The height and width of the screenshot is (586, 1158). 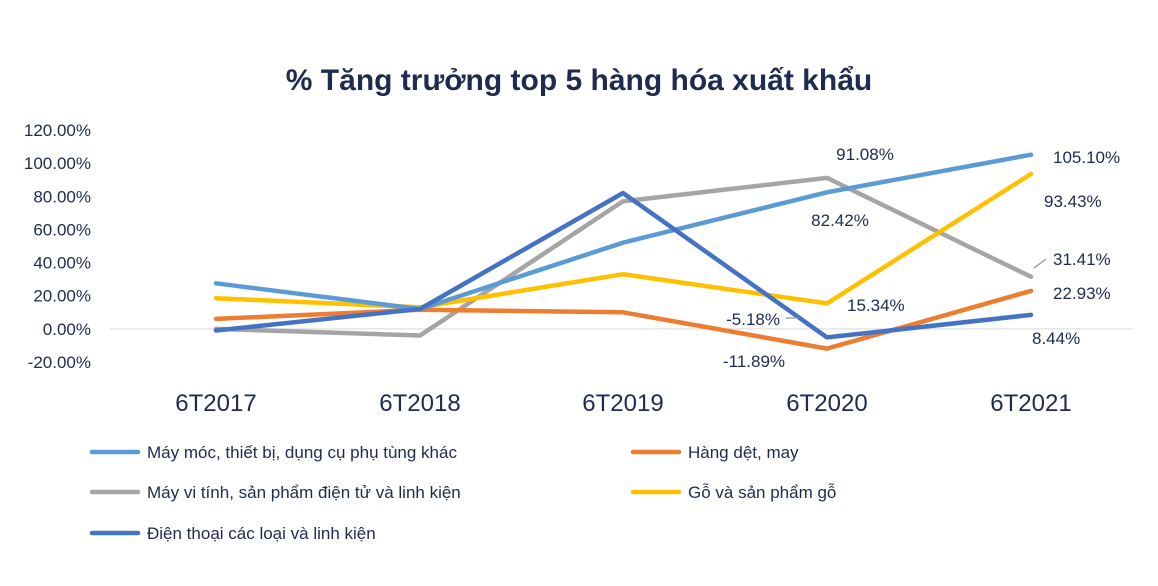 What do you see at coordinates (67, 329) in the screenshot?
I see `y-tick-label: 0.00%` at bounding box center [67, 329].